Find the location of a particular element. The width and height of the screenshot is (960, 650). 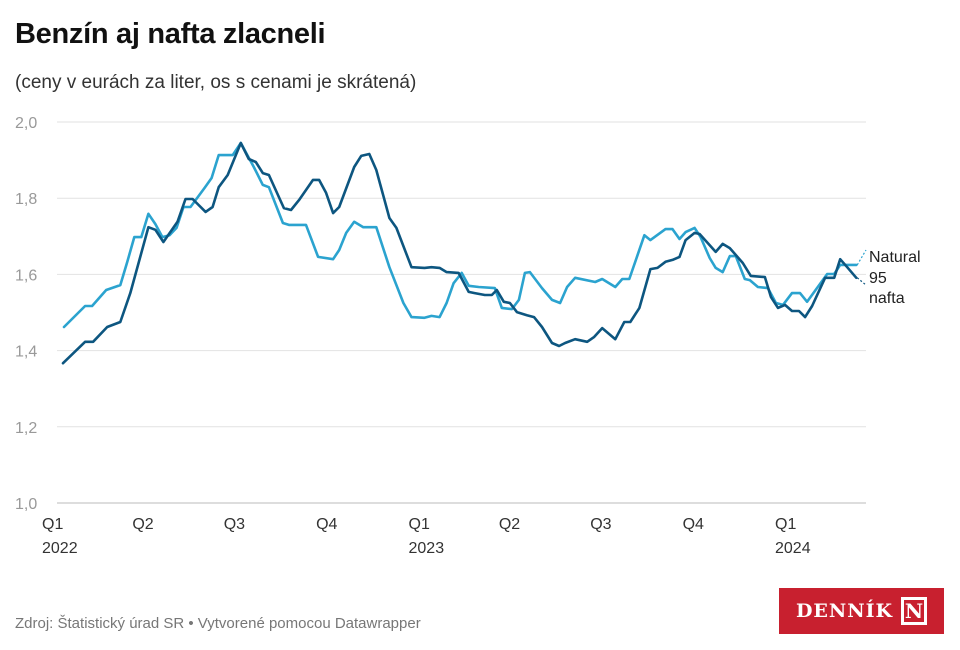

dennik-n-logo: DENNÍK N is located at coordinates (861, 611).